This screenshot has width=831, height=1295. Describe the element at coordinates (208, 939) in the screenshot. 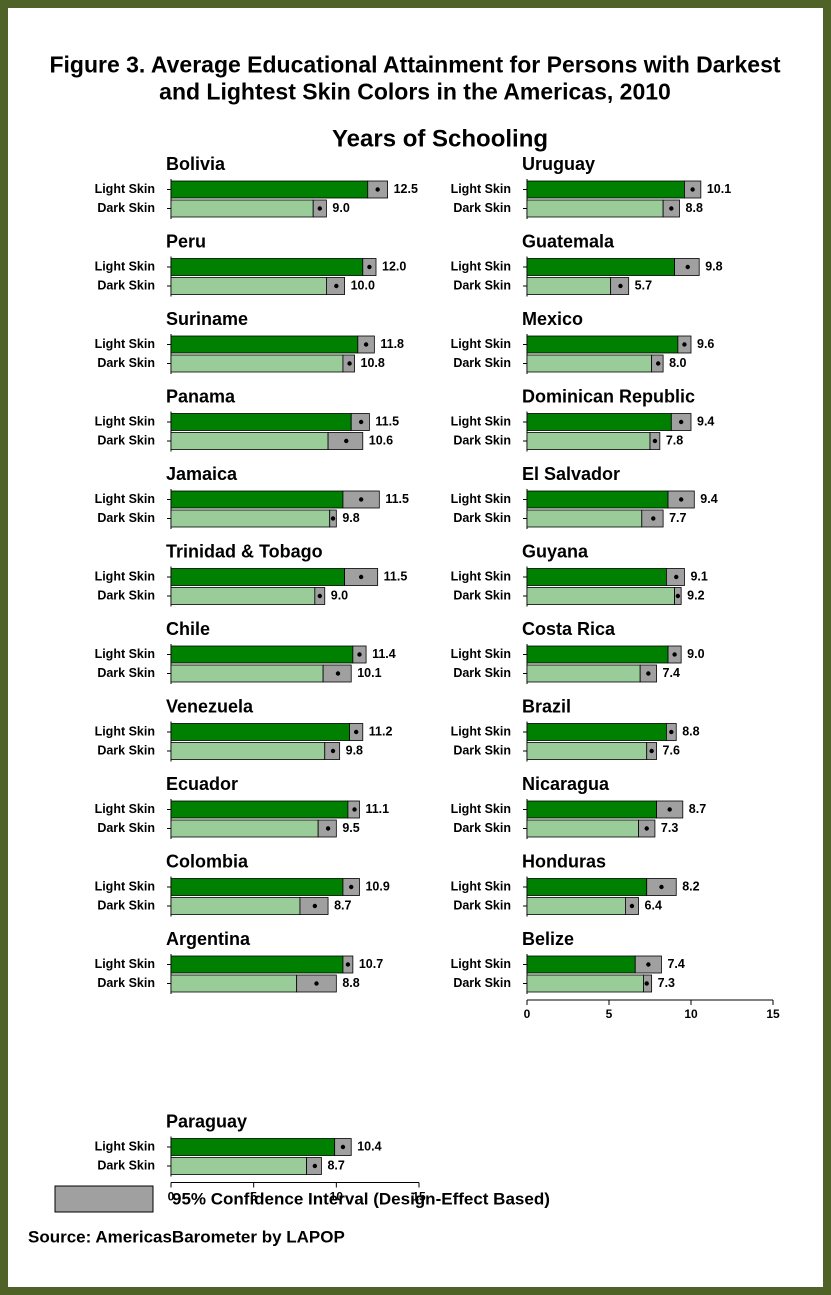

I see `panel-title: Argentina` at that location.